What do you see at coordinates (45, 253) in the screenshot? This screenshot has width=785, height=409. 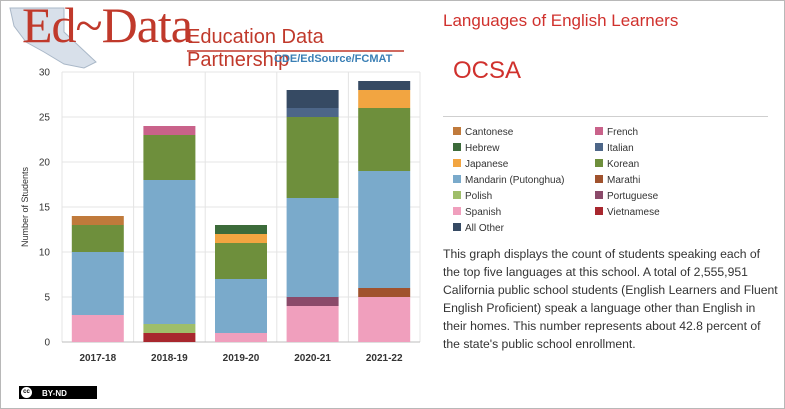 I see `y-tick-label: 10` at bounding box center [45, 253].